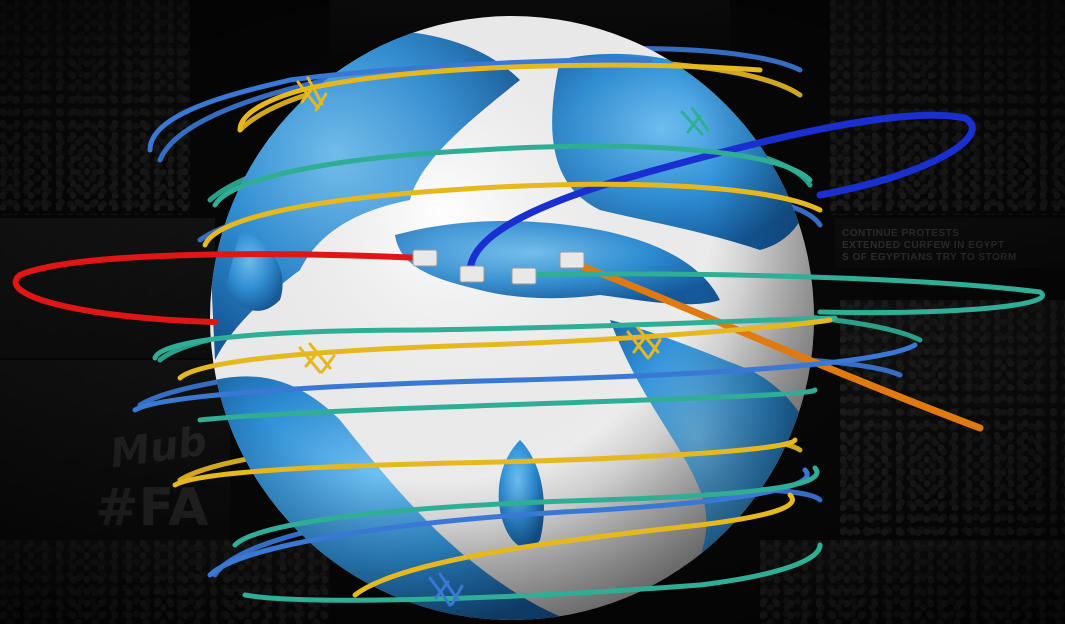 The width and height of the screenshot is (1065, 624). Describe the element at coordinates (498, 267) in the screenshot. I see `wire-plug-icon` at that location.